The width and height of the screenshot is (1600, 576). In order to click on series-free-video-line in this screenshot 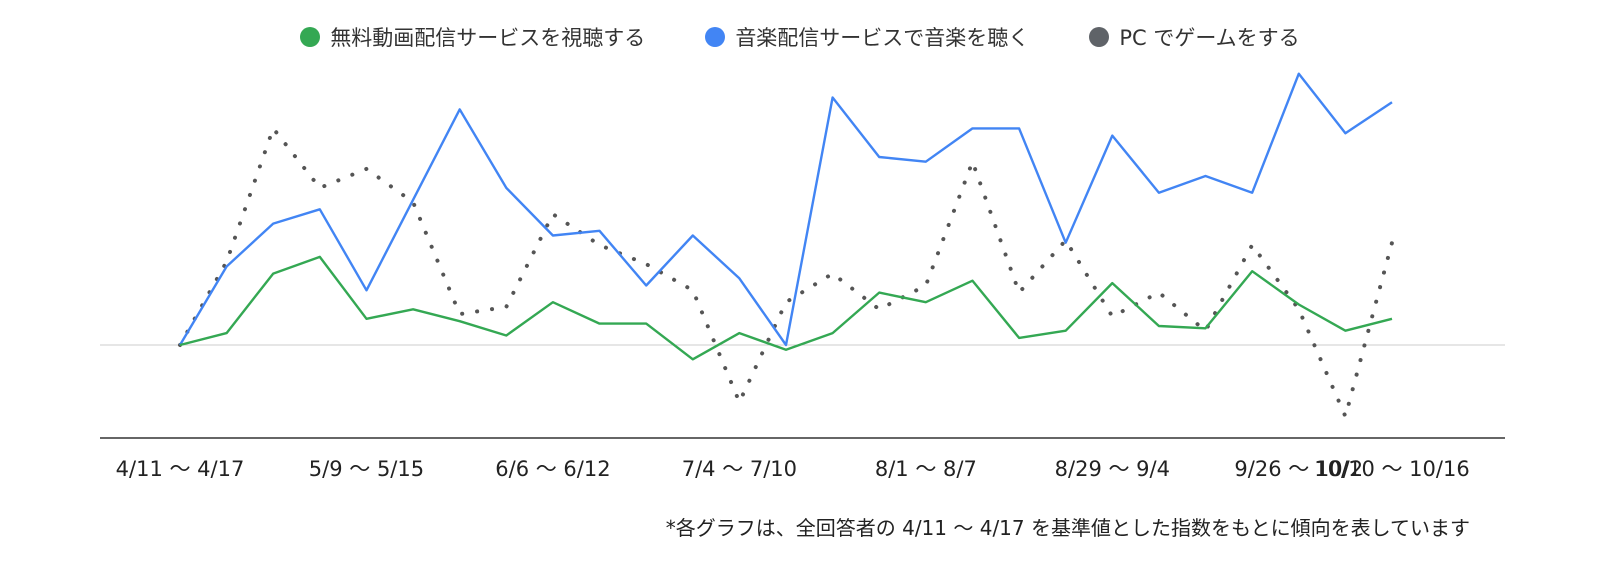, I will do `click(786, 308)`.